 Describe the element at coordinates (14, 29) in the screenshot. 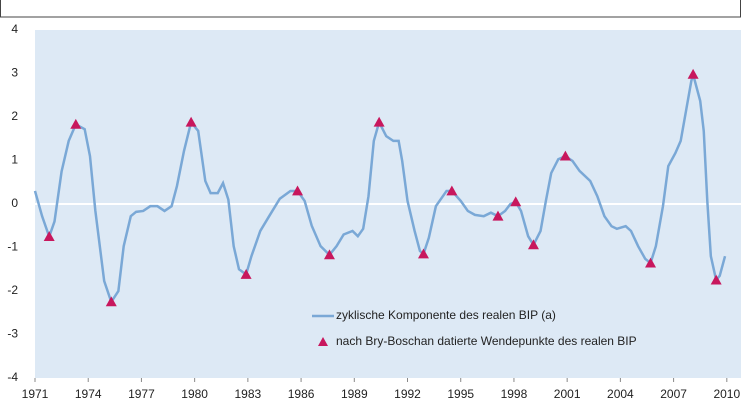

I see `y-tick-label: 4` at that location.